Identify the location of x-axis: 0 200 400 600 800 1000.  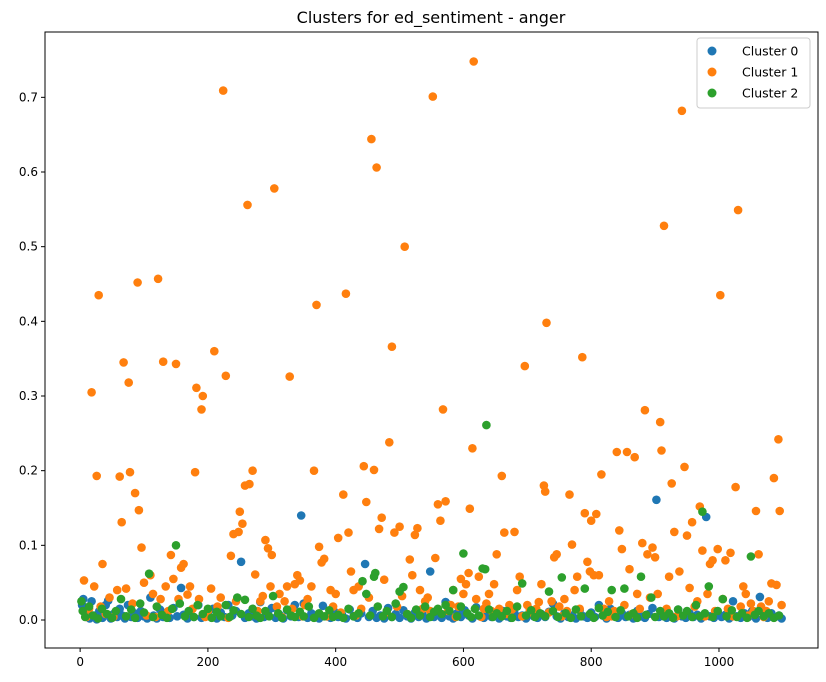
(405, 658).